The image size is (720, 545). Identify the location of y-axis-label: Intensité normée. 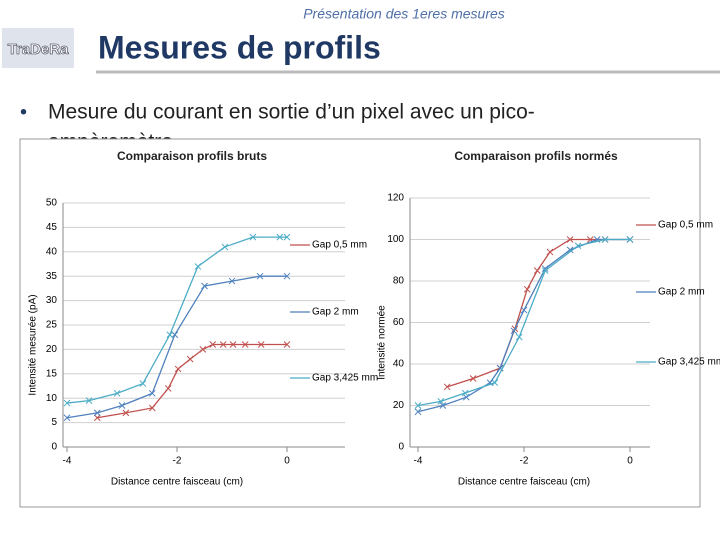
(382, 342).